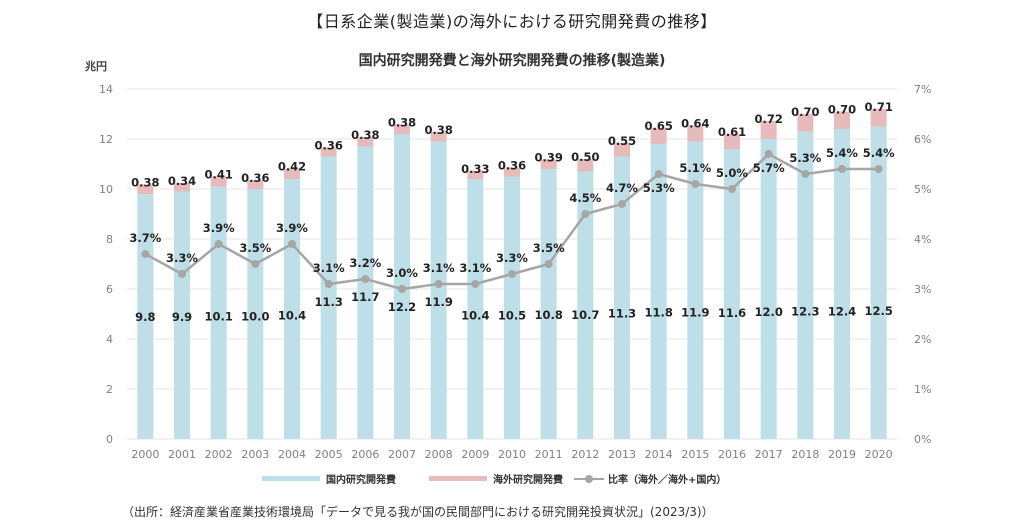 The image size is (1024, 530). Describe the element at coordinates (145, 454) in the screenshot. I see `x-tick-label: 2000` at that location.